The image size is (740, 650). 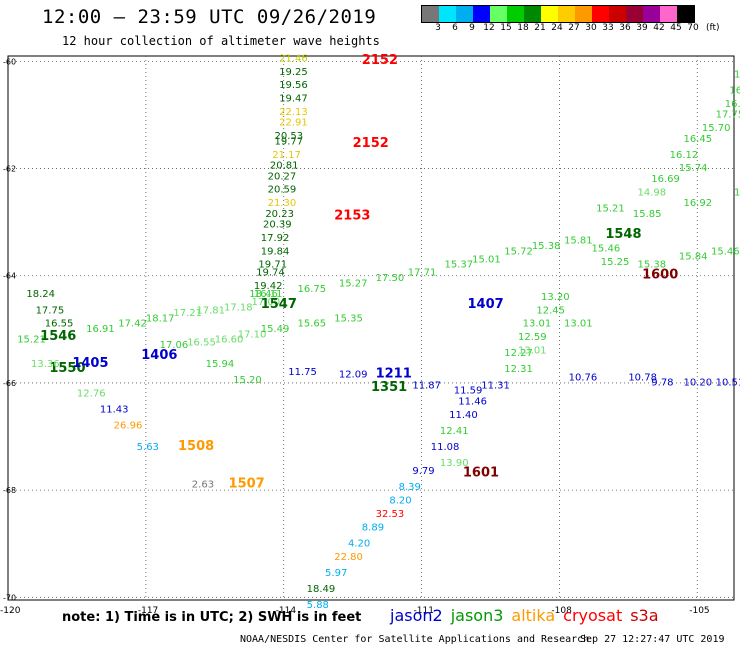 What do you see at coordinates (272, 265) in the screenshot?
I see `wave-height-value: 19.71` at bounding box center [272, 265].